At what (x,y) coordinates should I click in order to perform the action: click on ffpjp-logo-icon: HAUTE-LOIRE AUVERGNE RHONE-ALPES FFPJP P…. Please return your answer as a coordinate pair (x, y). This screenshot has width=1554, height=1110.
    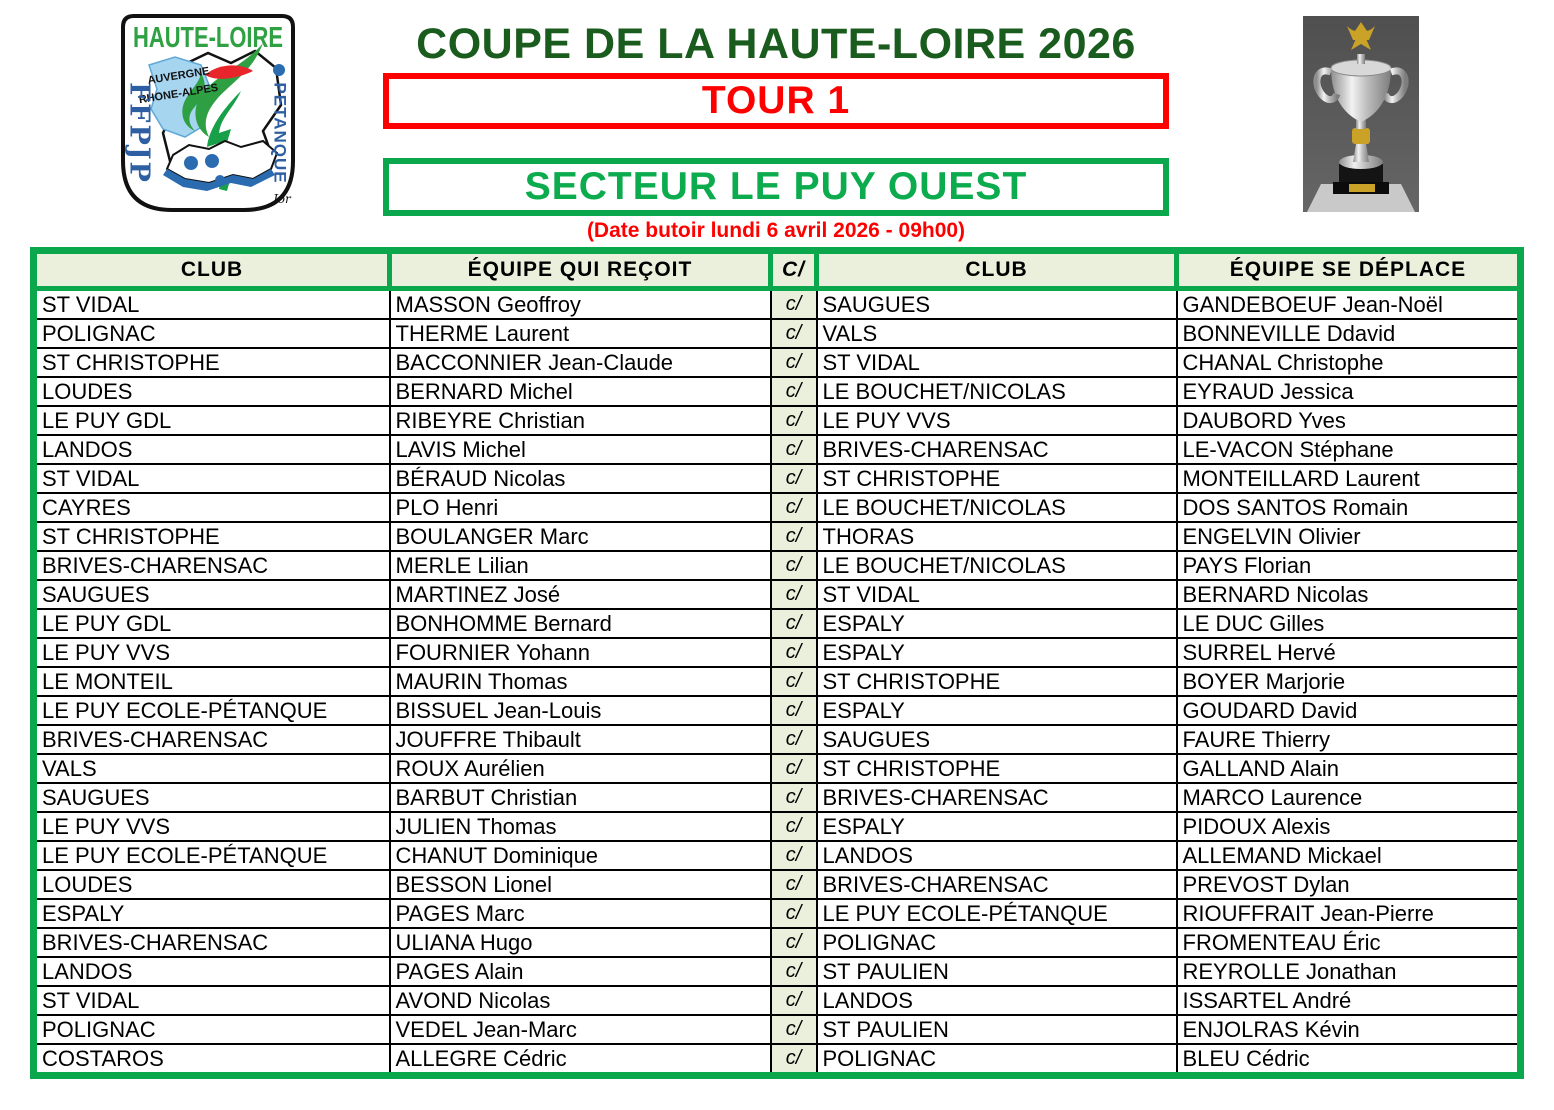
    Looking at the image, I should click on (208, 113).